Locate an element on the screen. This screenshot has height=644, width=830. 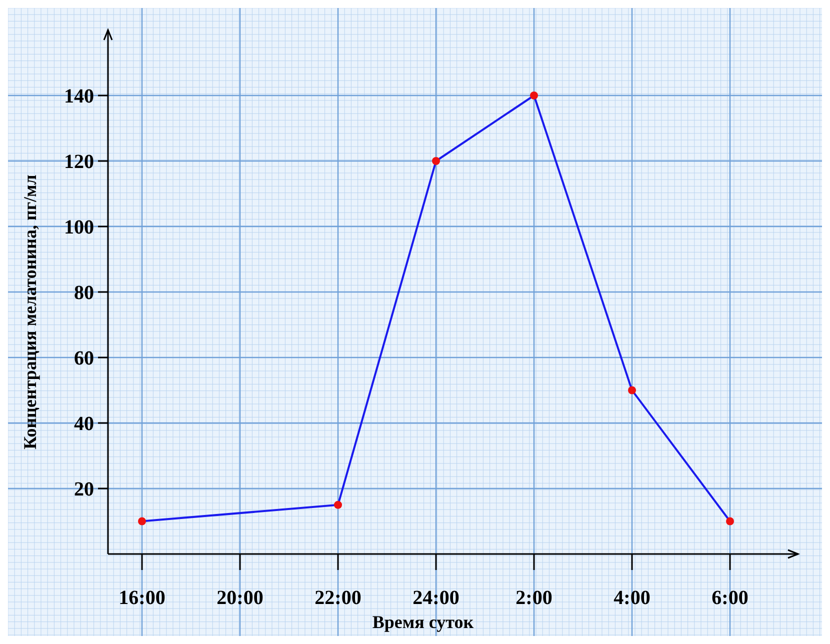
x-tick-label: 2:00 is located at coordinates (534, 598).